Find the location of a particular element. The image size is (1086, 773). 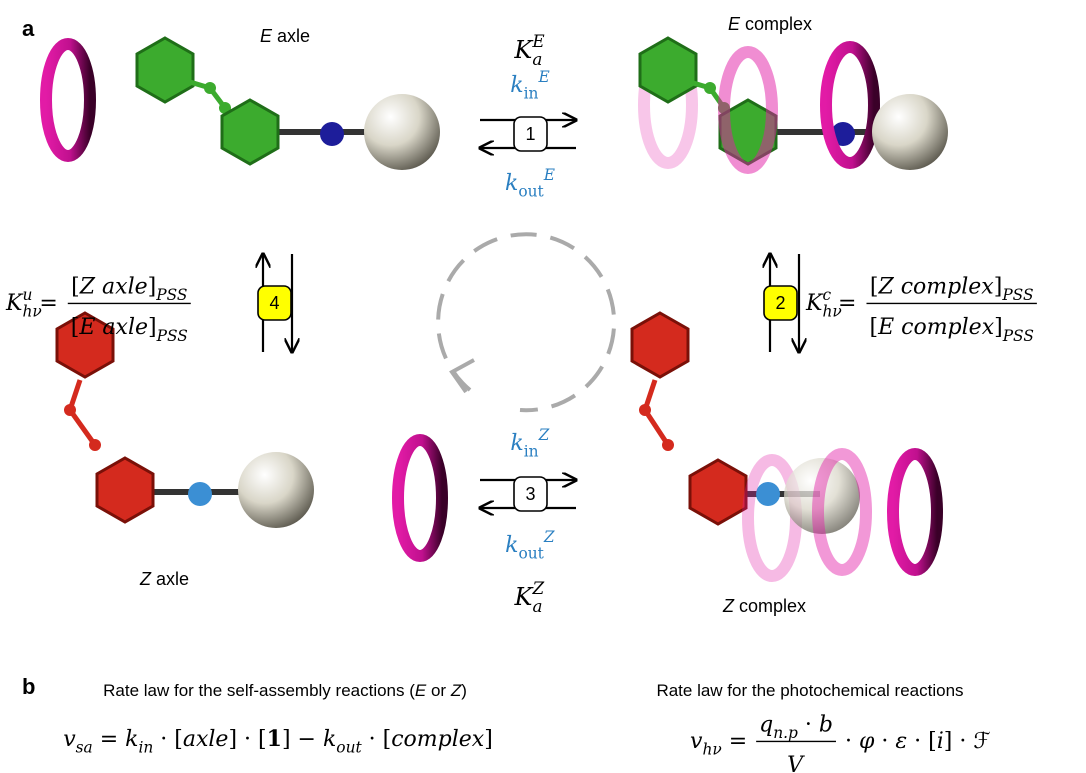

text-run: φ is located at coordinates (867, 741).